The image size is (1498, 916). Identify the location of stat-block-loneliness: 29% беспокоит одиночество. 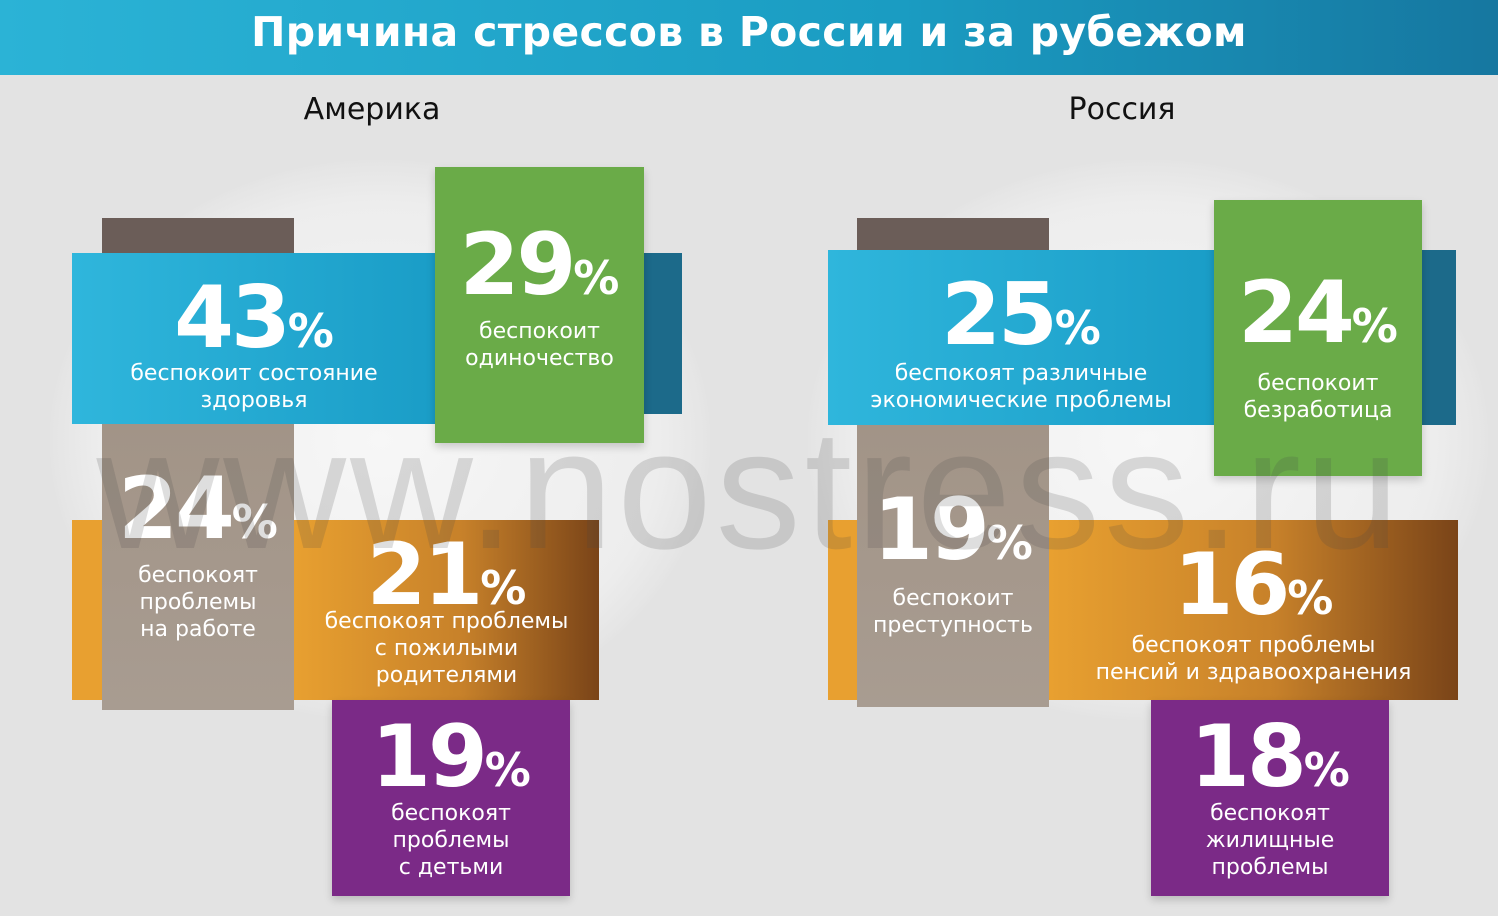
(539, 305).